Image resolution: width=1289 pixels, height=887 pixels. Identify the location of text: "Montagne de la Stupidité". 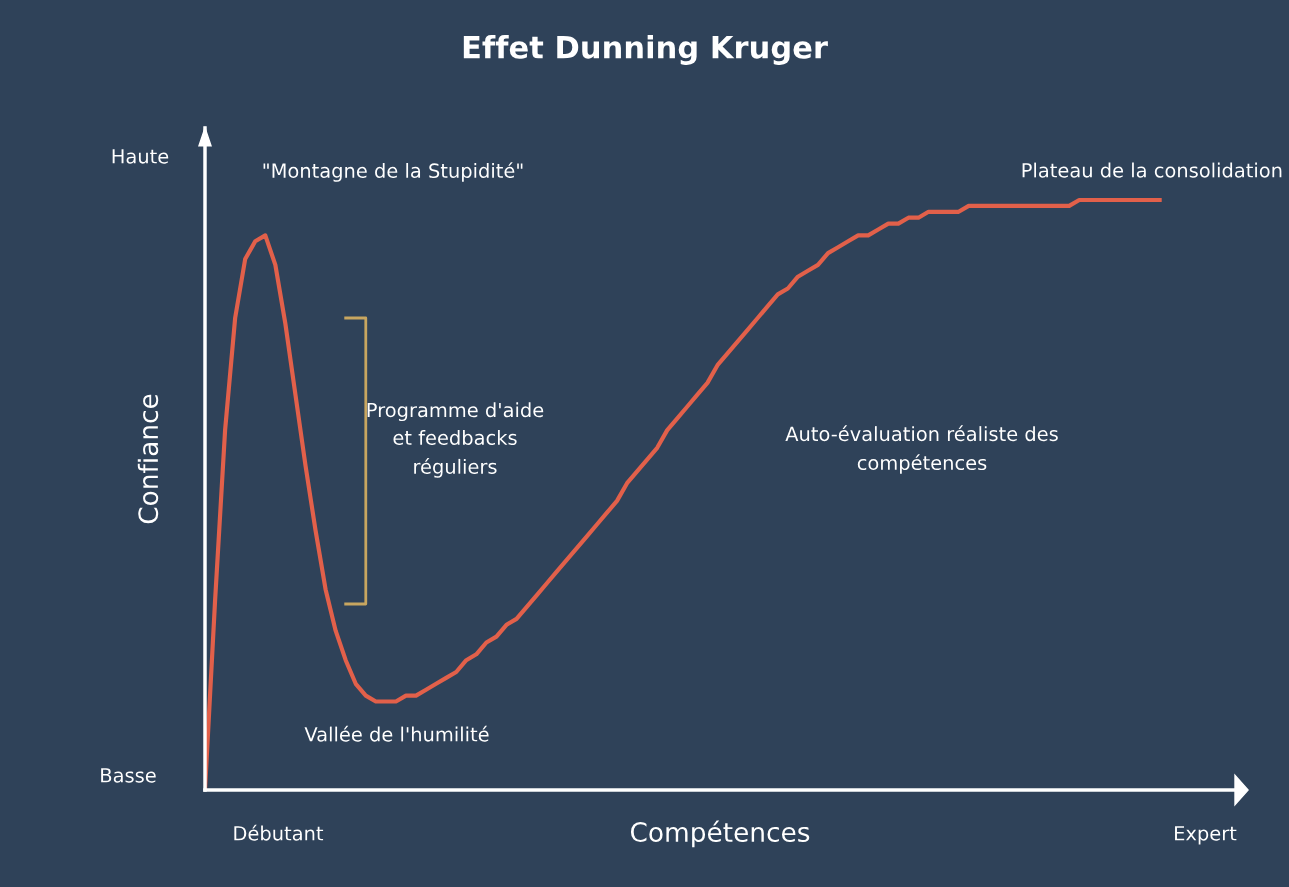
(393, 172).